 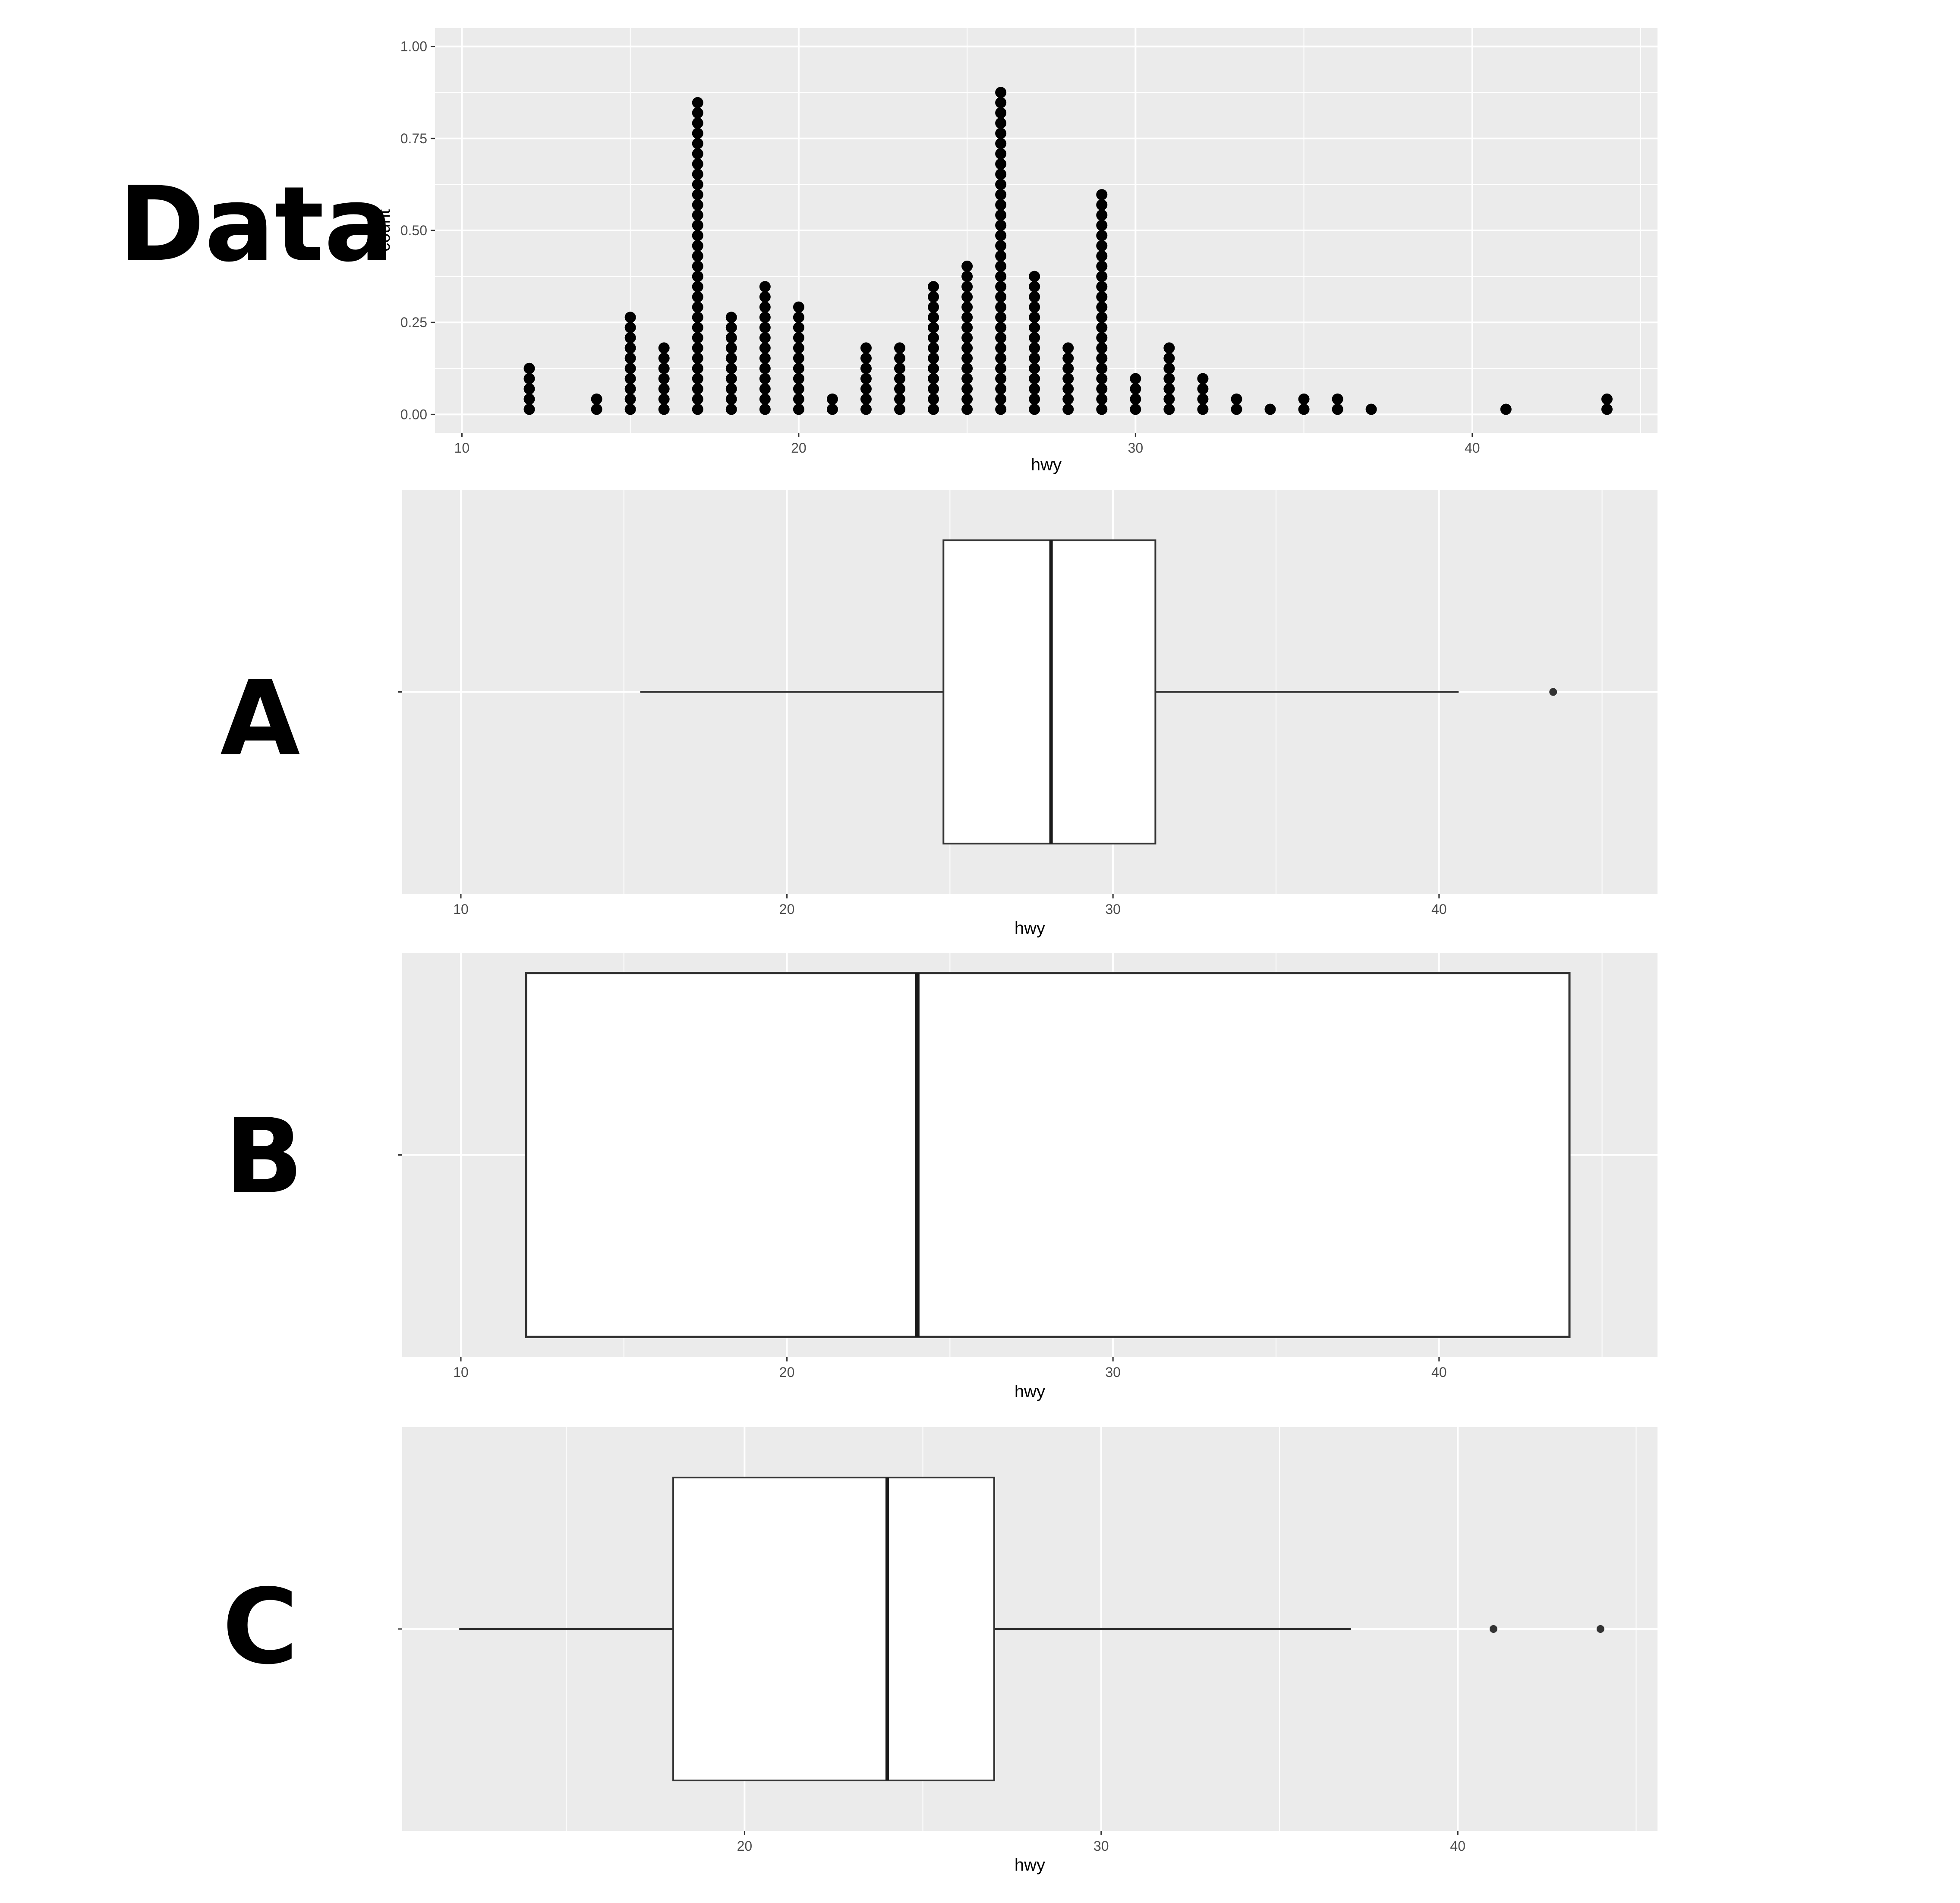 What do you see at coordinates (1458, 1846) in the screenshot?
I see `x-tick-label: 40` at bounding box center [1458, 1846].